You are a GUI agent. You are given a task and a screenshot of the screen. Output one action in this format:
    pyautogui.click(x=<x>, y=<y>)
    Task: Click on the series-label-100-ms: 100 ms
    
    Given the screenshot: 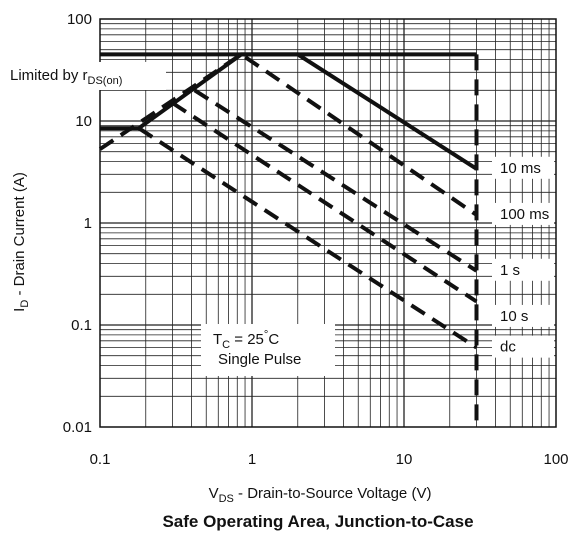 What is the action you would take?
    pyautogui.click(x=524, y=214)
    